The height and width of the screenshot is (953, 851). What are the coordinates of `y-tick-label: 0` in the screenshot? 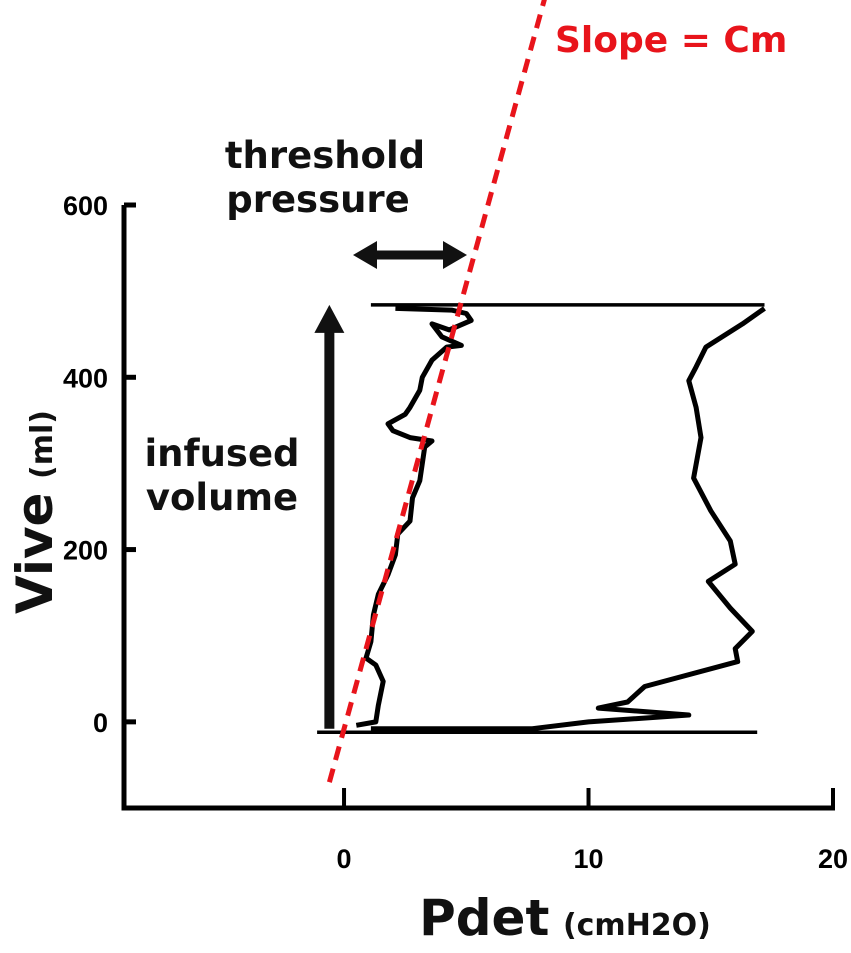 It's located at (100, 723).